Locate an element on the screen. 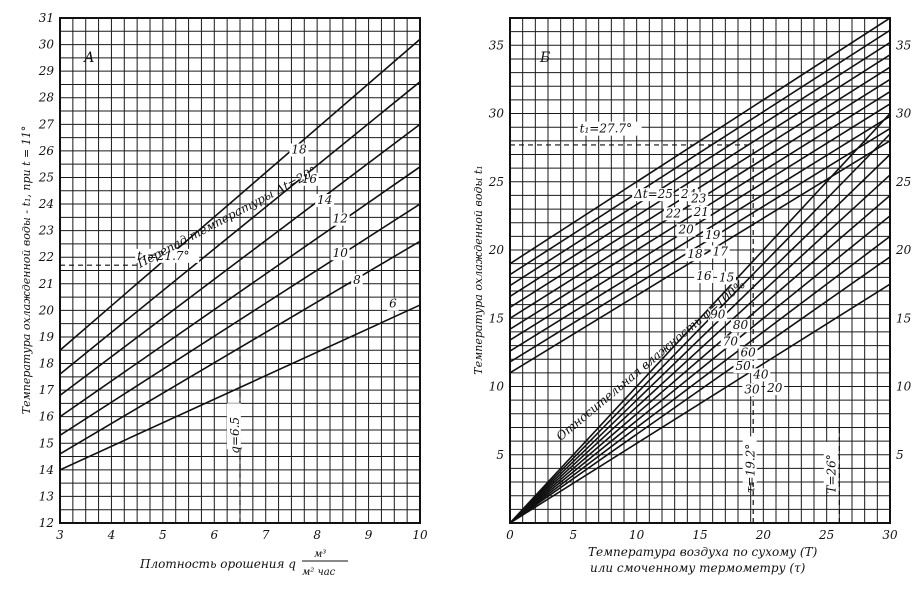  panel-a-y-tick-label: 28 is located at coordinates (46, 98).